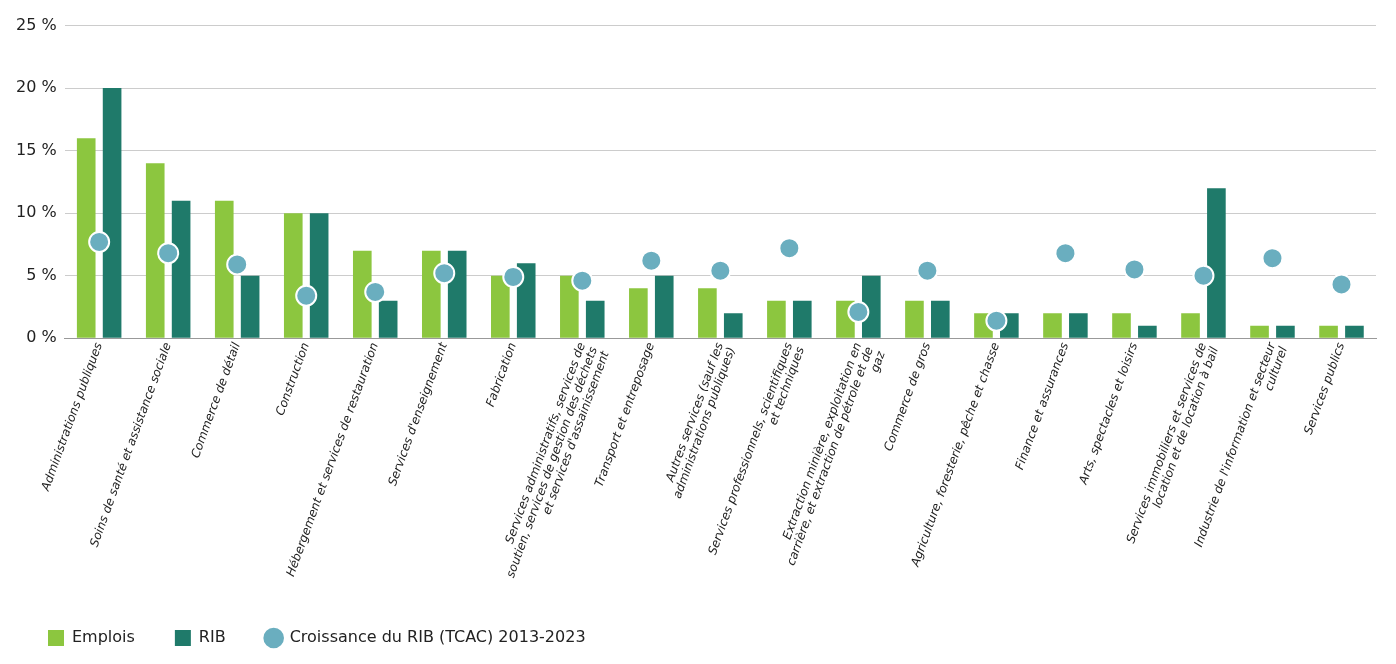 Image resolution: width=1396 pixels, height=664 pixels. I want to click on legend-label: Croissance du RIB (TCAC) 2013-2023, so click(437, 637).